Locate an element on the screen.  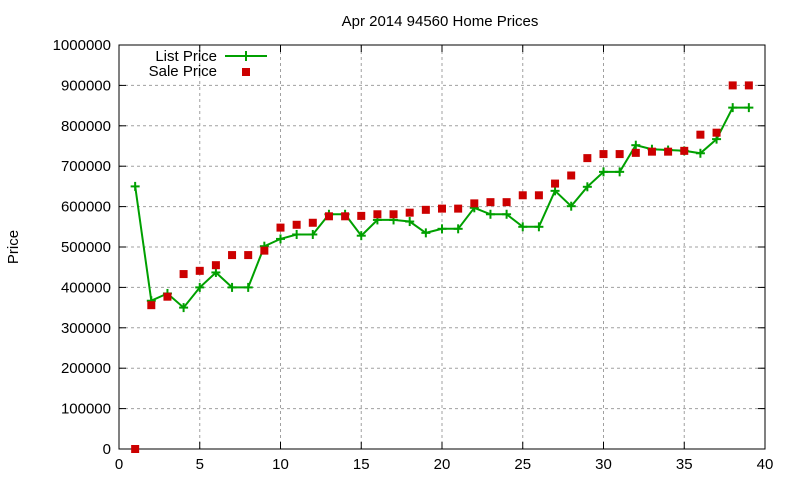
x-tick-label: 25 is located at coordinates (522, 464).